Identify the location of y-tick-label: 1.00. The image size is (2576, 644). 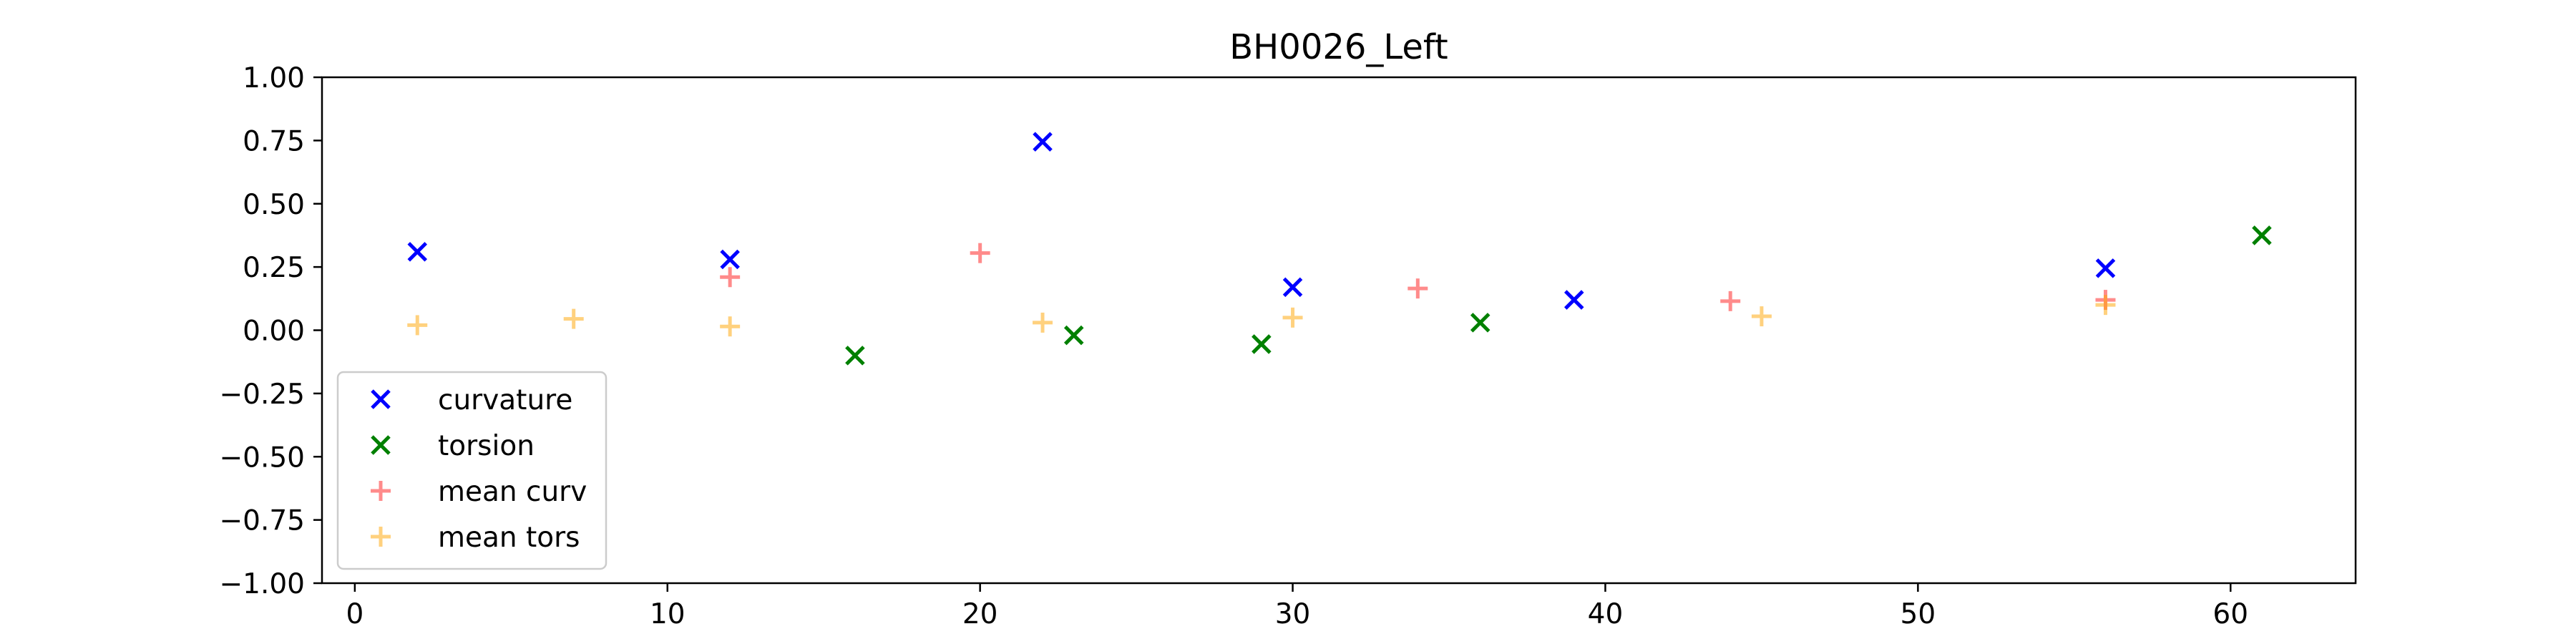
(274, 78).